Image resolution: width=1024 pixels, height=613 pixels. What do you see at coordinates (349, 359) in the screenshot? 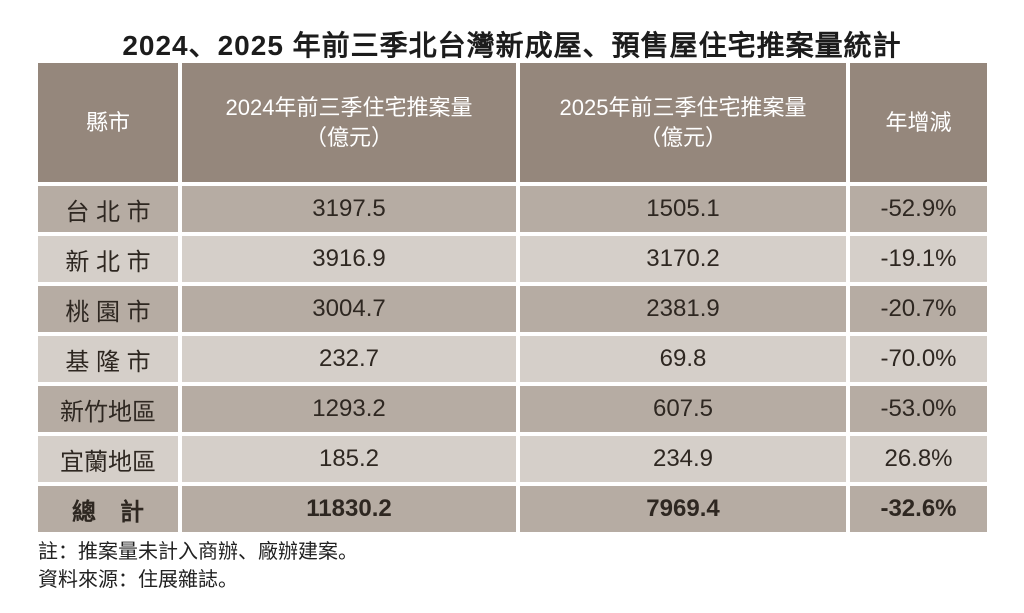
I see `table-cell-2024: 232.7` at bounding box center [349, 359].